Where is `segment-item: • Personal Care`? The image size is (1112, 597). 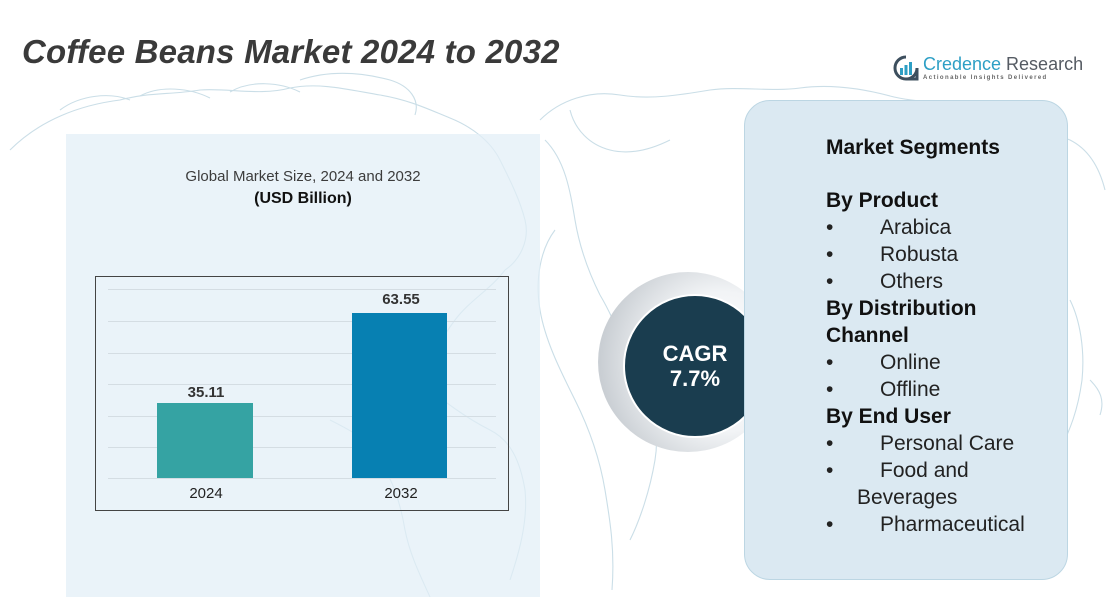
segment-item: • Personal Care is located at coordinates (920, 443).